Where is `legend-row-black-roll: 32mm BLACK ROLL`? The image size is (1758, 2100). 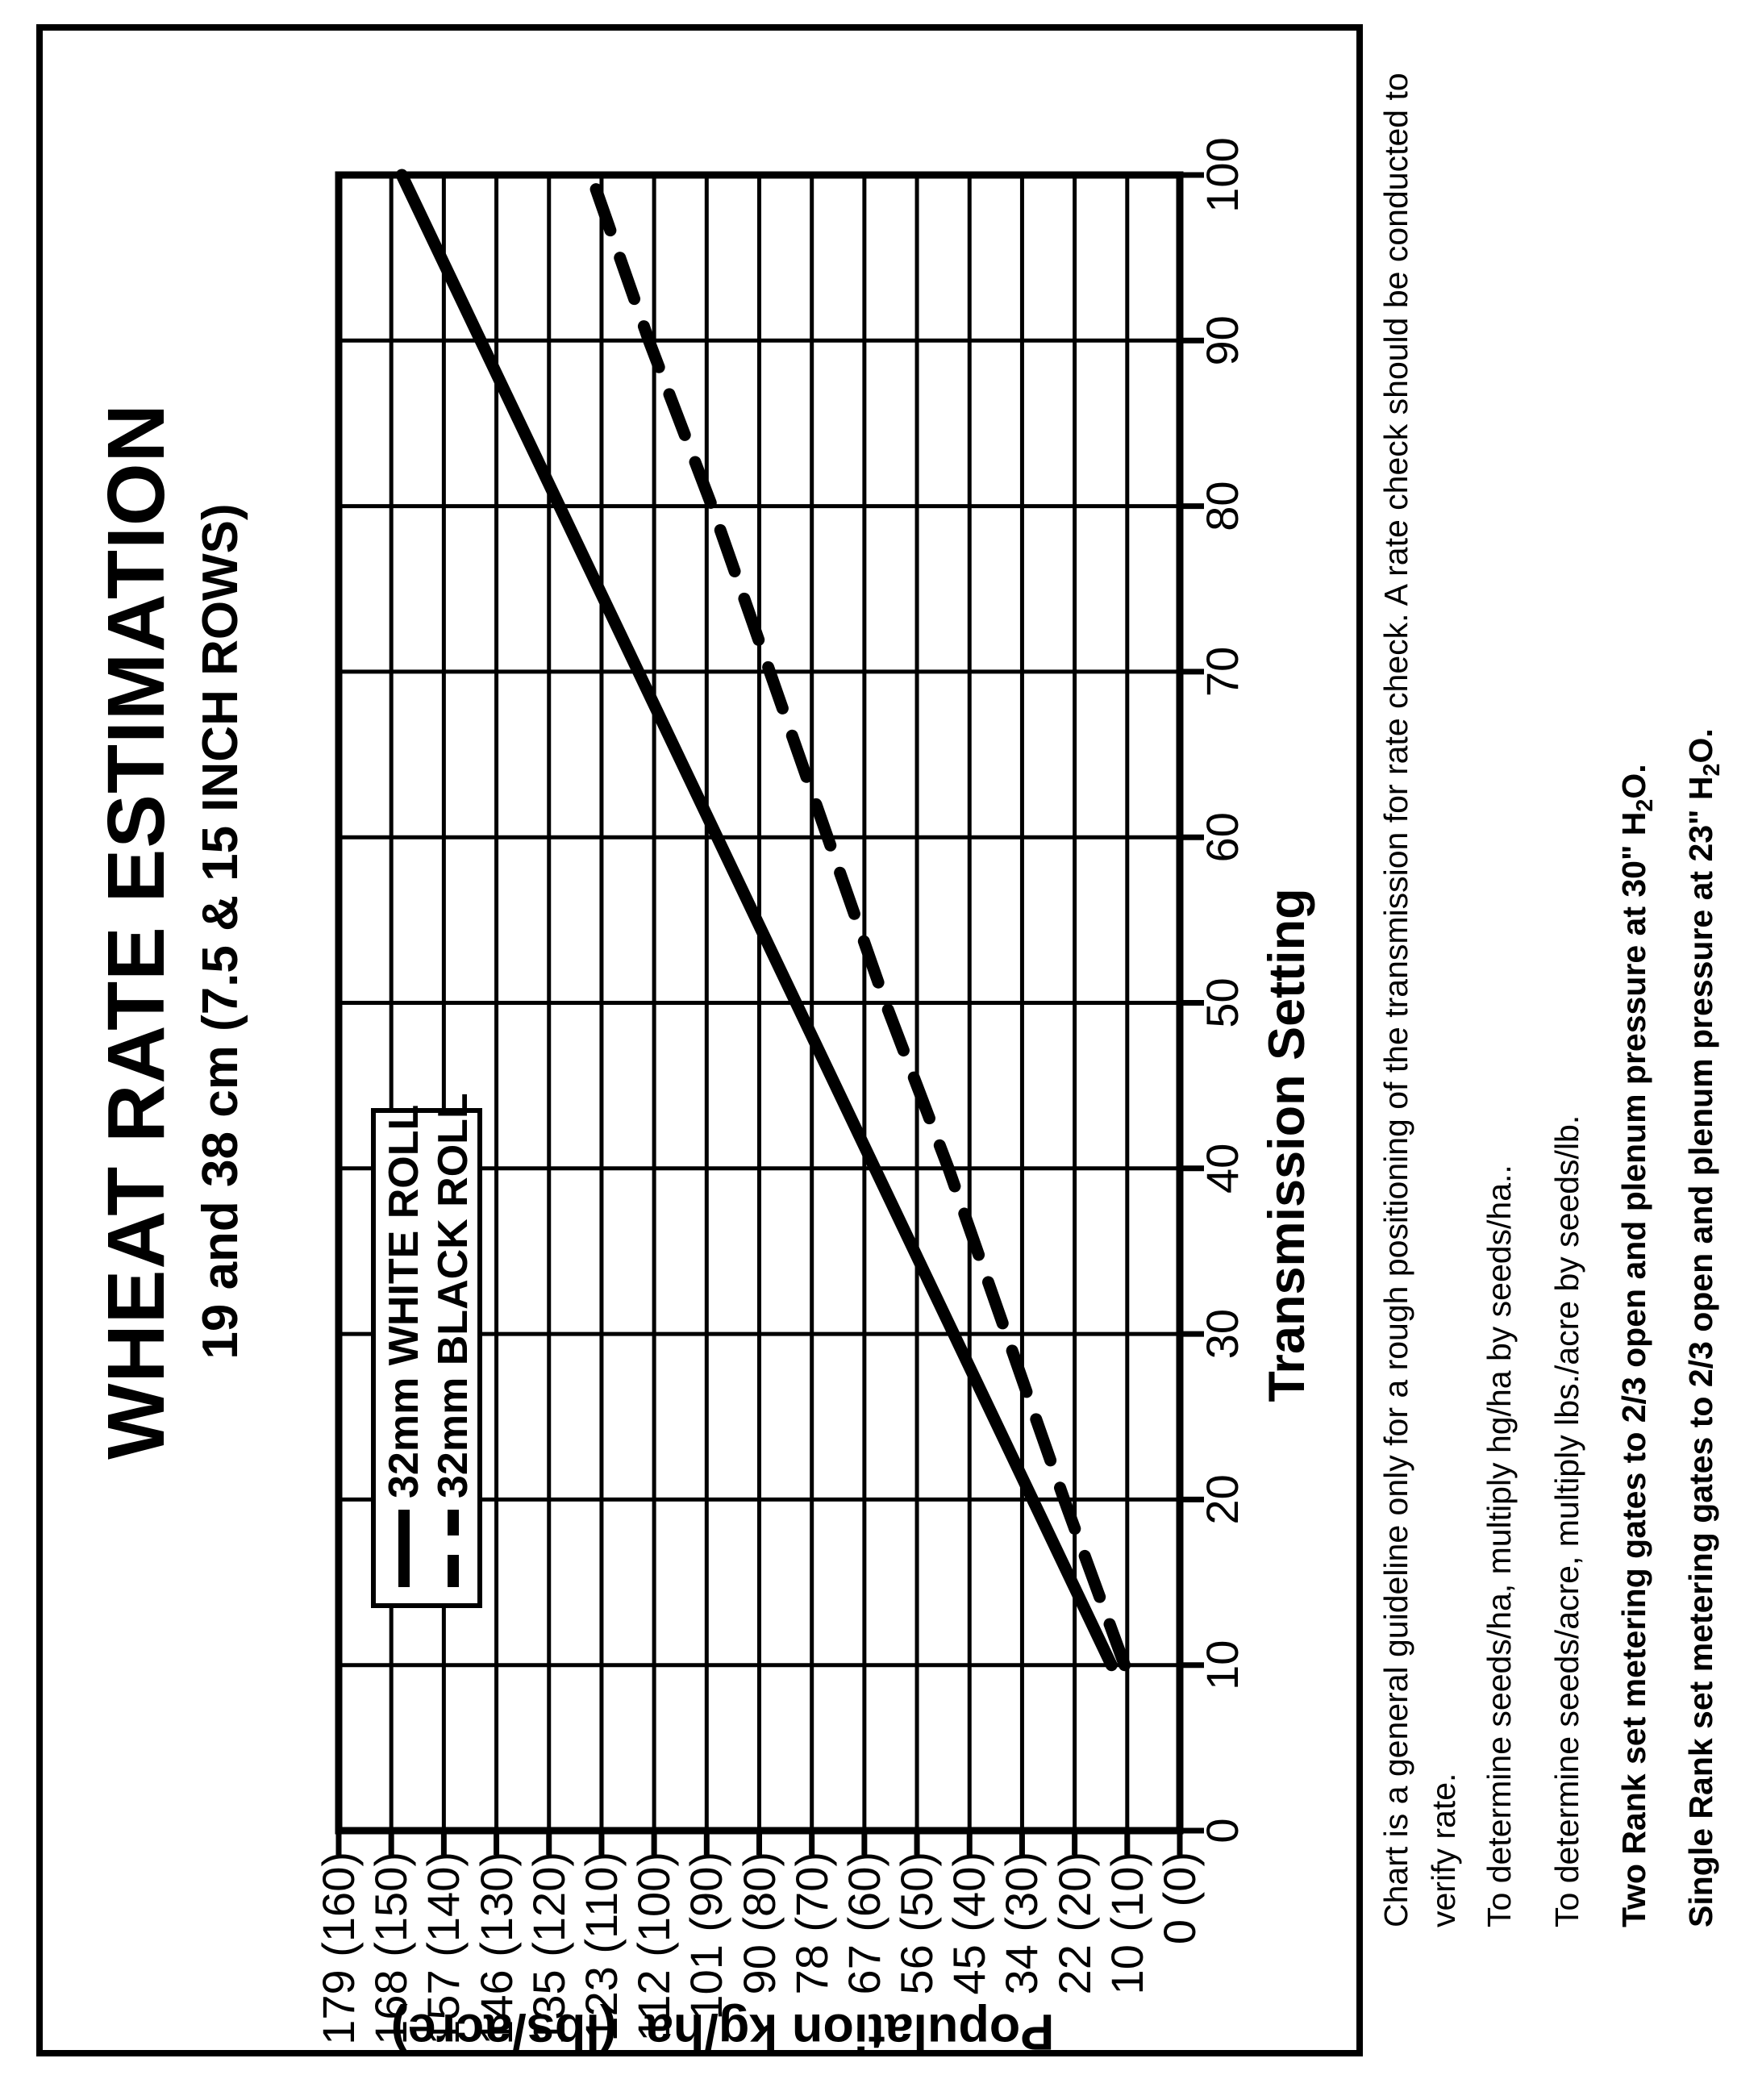 legend-row-black-roll: 32mm BLACK ROLL is located at coordinates (453, 1341).